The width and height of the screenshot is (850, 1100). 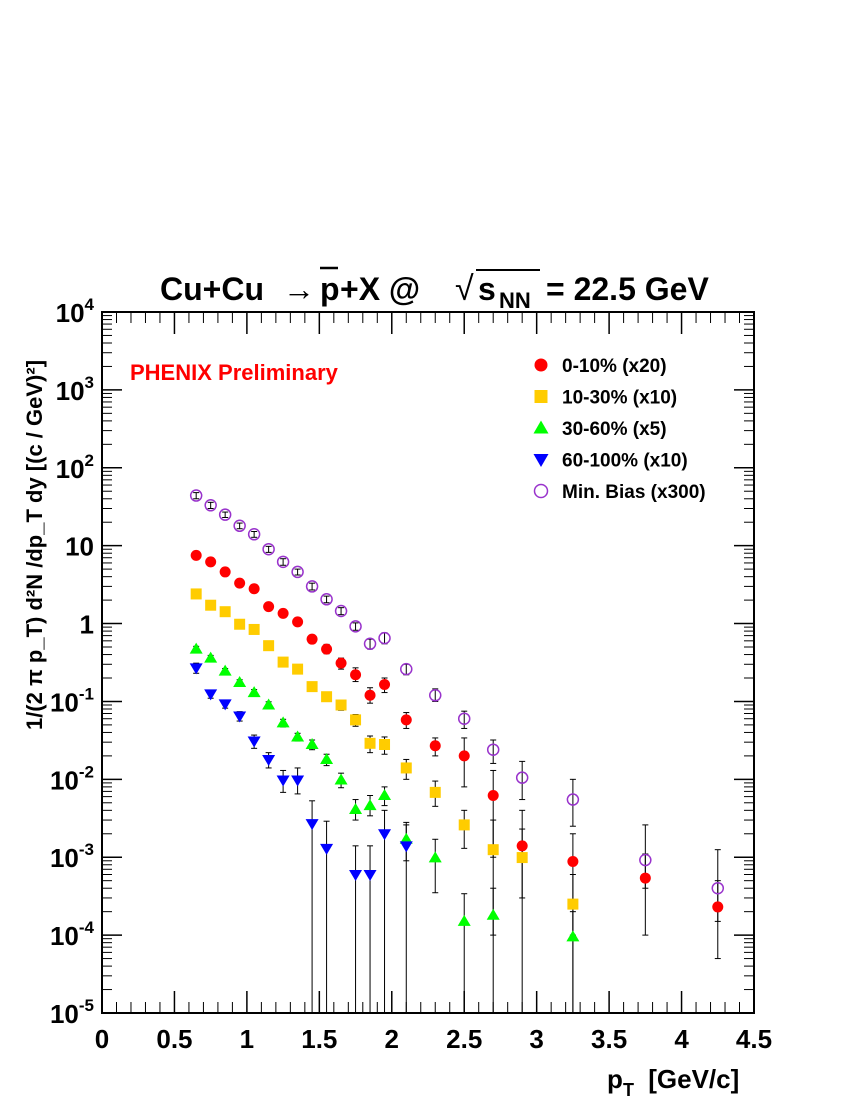 What do you see at coordinates (330, 289) in the screenshot?
I see `title-particle: p` at bounding box center [330, 289].